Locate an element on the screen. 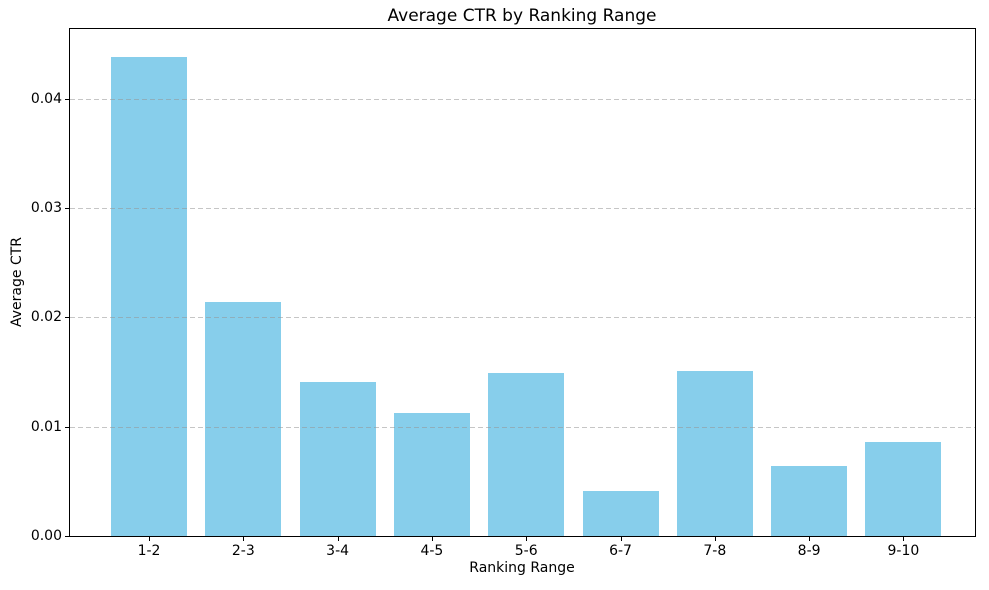  chart-title: Average CTR by Ranking Range is located at coordinates (522, 16).